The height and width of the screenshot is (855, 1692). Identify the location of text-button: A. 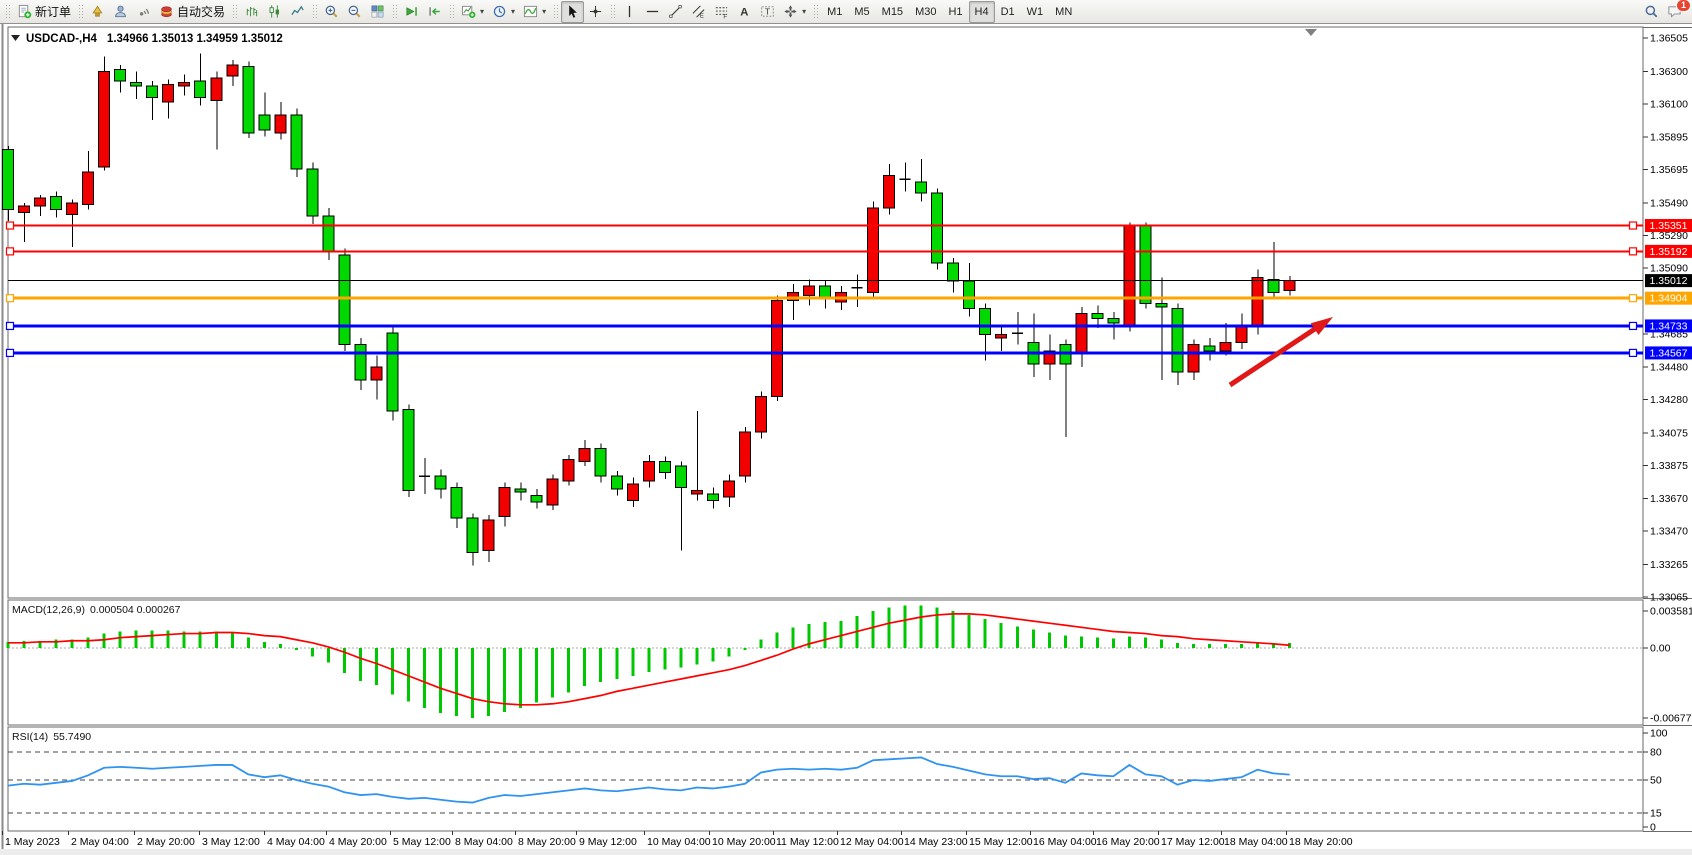
(744, 12).